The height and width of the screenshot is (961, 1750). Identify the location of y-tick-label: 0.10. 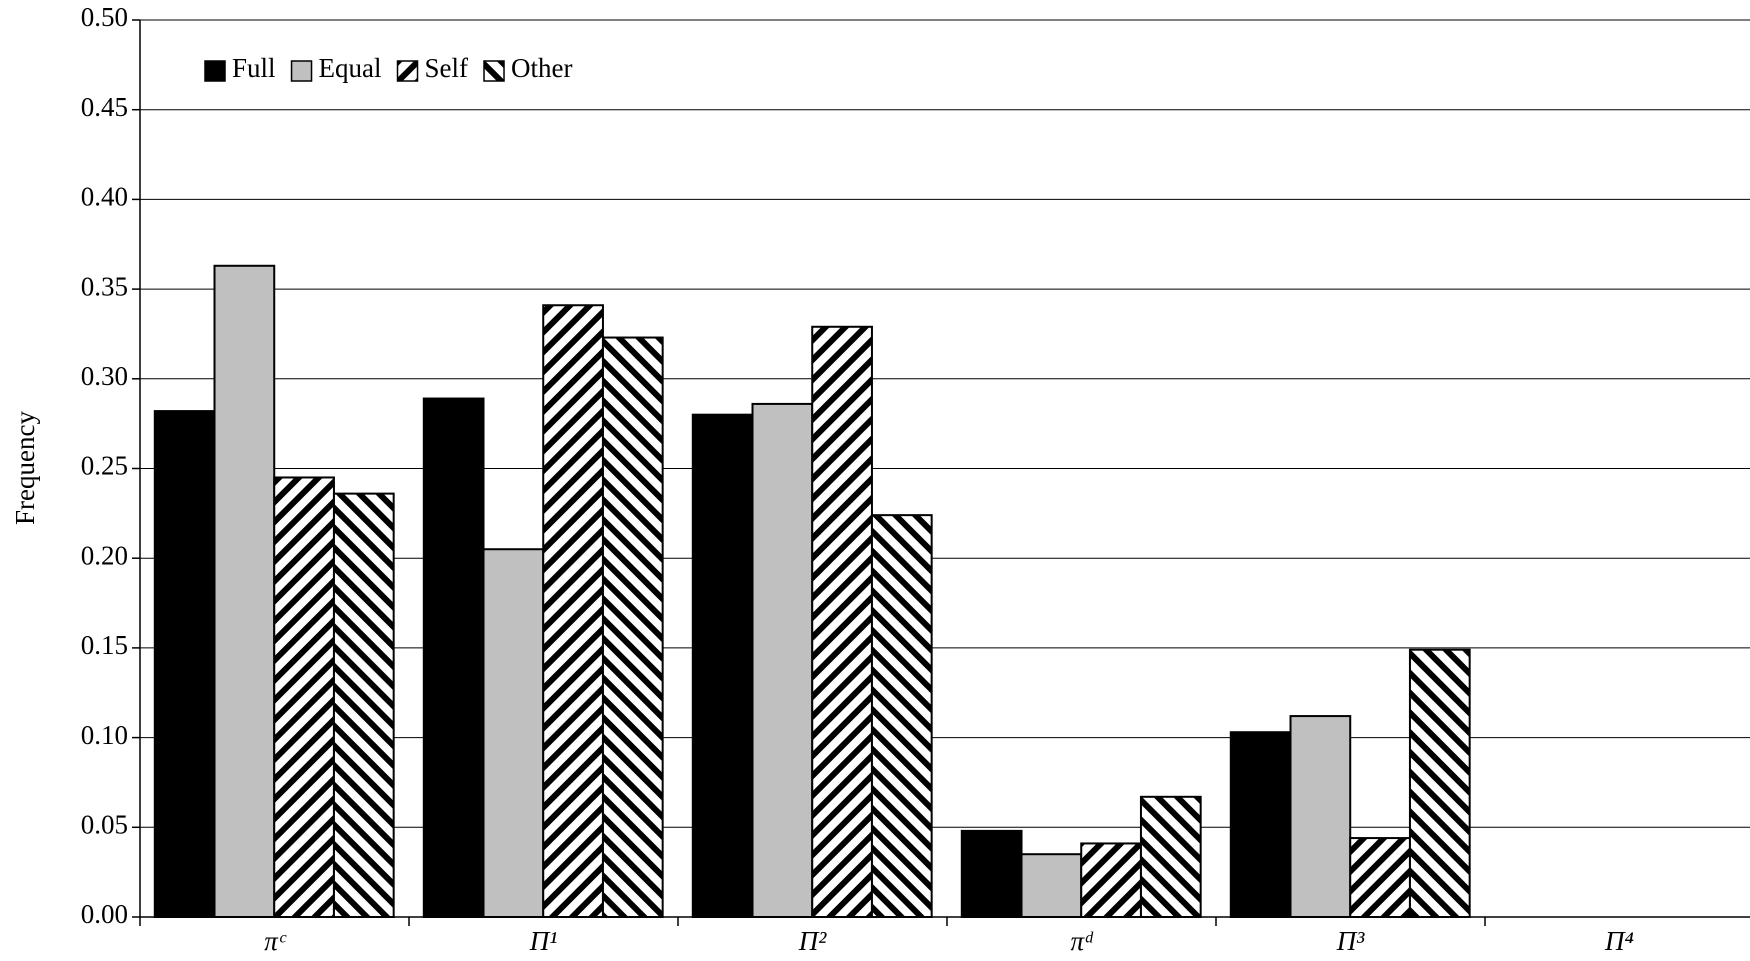
(104, 735).